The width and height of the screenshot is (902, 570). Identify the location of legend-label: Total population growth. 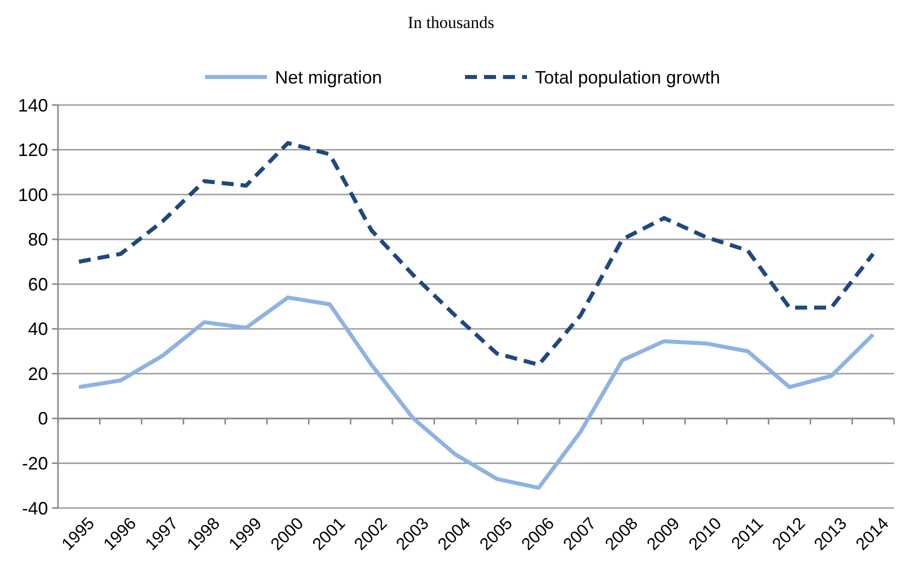
(627, 77).